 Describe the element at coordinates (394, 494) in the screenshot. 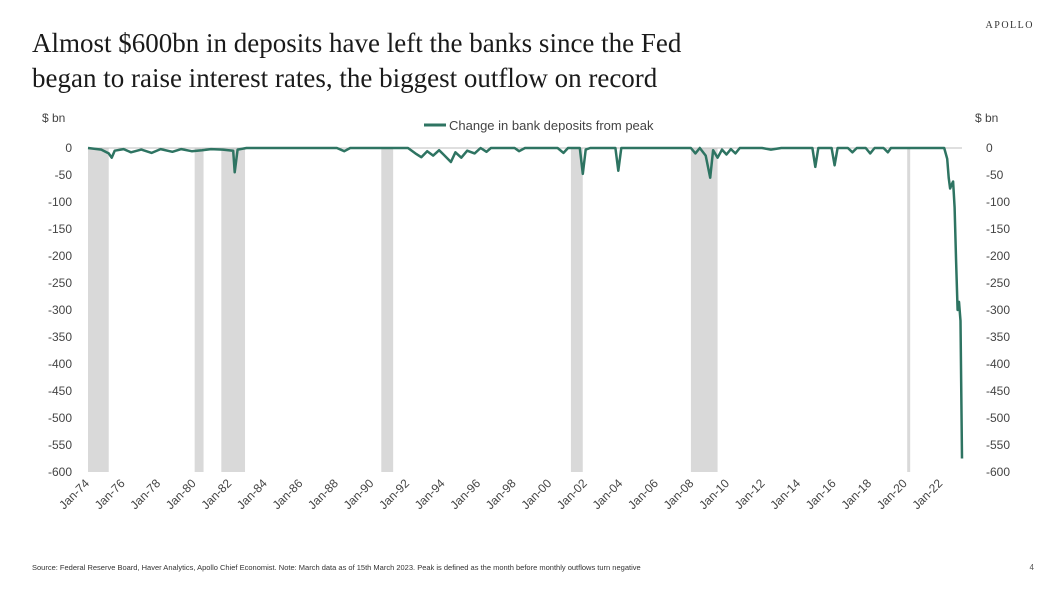

I see `x-tick-label: Jan-92` at that location.